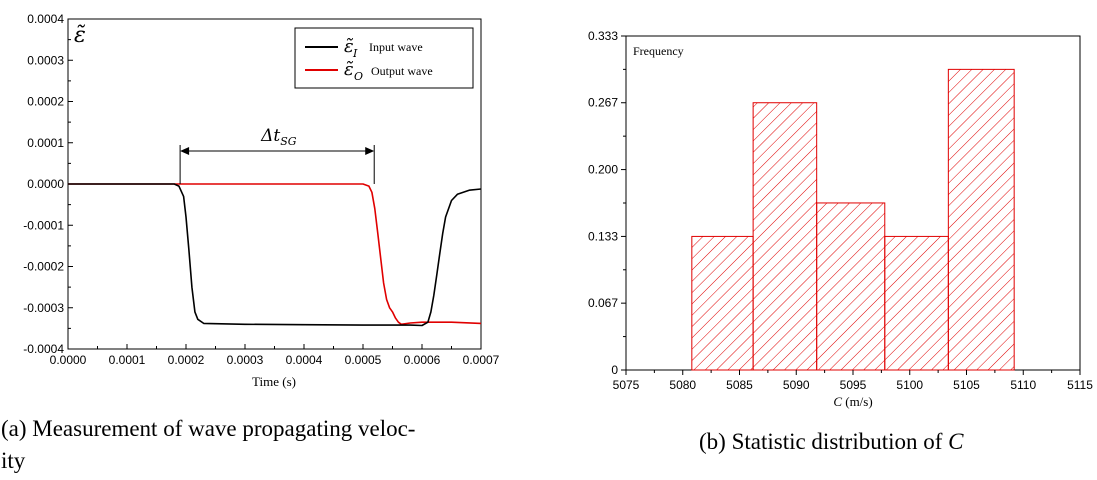 The image size is (1097, 480). What do you see at coordinates (1023, 385) in the screenshot?
I see `x-tick-label: 5110` at bounding box center [1023, 385].